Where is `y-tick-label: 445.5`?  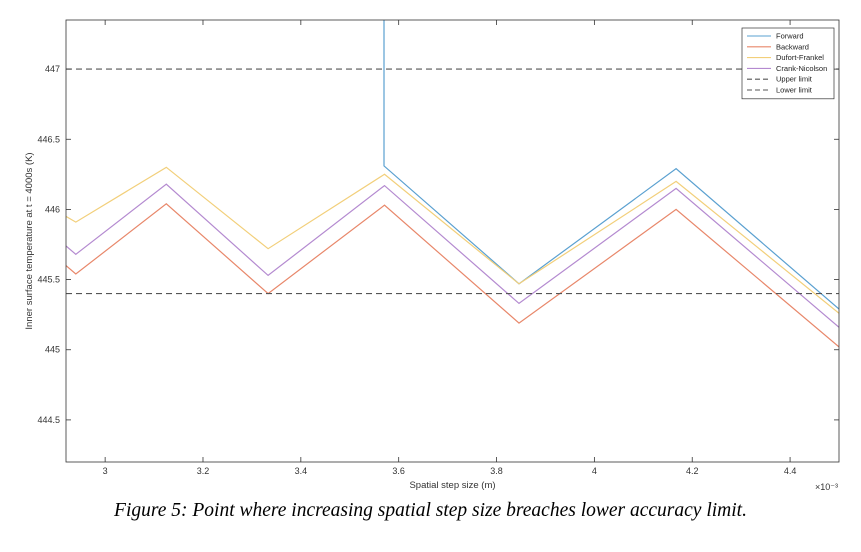 y-tick-label: 445.5 is located at coordinates (48, 280).